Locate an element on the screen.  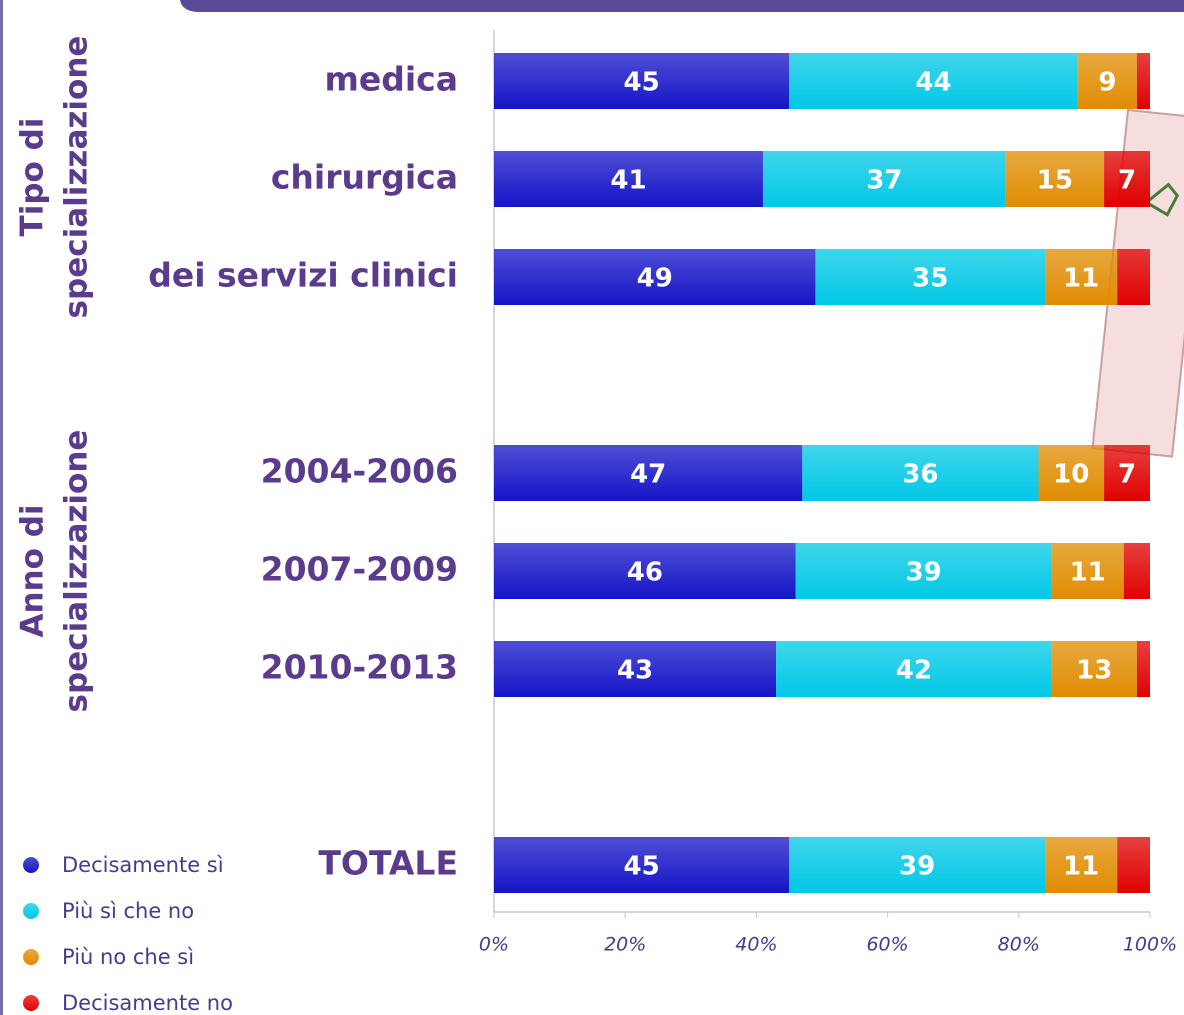
value-label: 47 is located at coordinates (648, 475).